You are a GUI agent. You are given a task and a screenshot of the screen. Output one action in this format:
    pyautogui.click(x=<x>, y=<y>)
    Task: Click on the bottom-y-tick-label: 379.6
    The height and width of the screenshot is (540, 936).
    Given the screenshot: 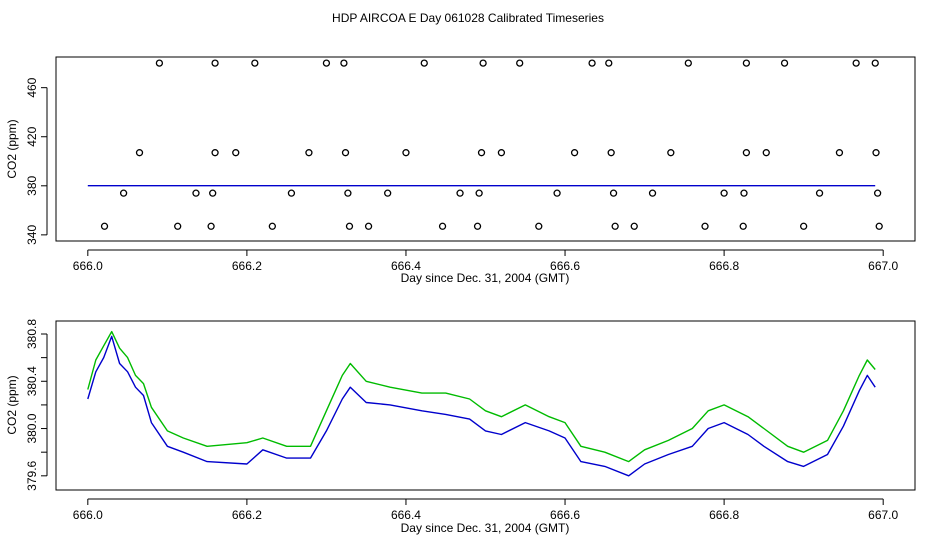 What is the action you would take?
    pyautogui.click(x=32, y=475)
    